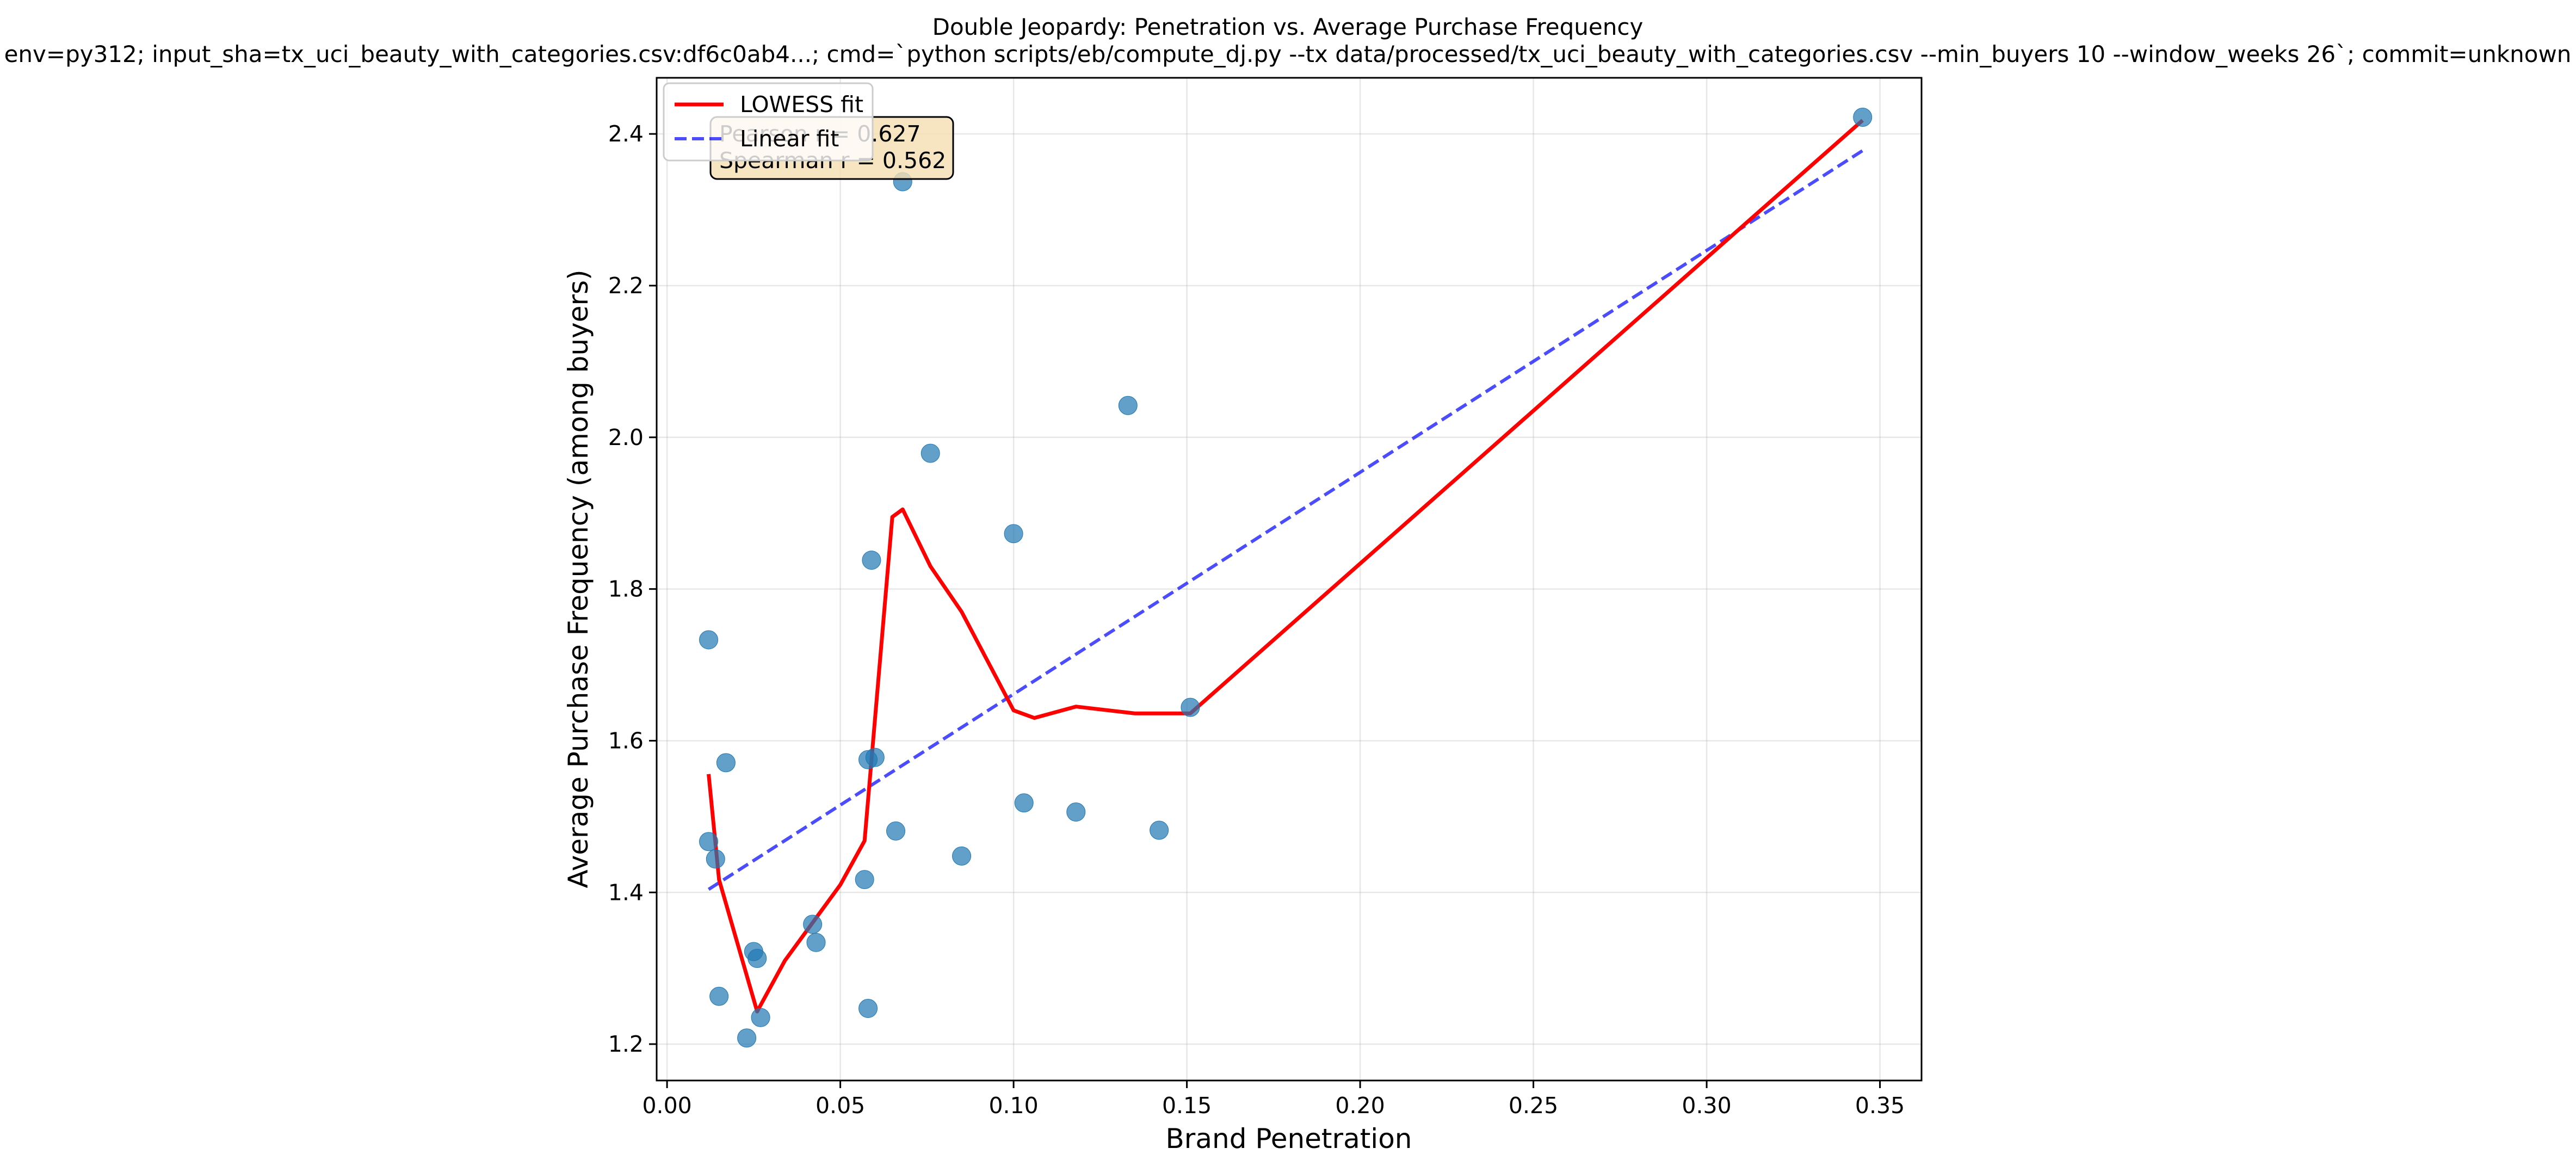  I want to click on x-tick-label: 0.00, so click(666, 1105).